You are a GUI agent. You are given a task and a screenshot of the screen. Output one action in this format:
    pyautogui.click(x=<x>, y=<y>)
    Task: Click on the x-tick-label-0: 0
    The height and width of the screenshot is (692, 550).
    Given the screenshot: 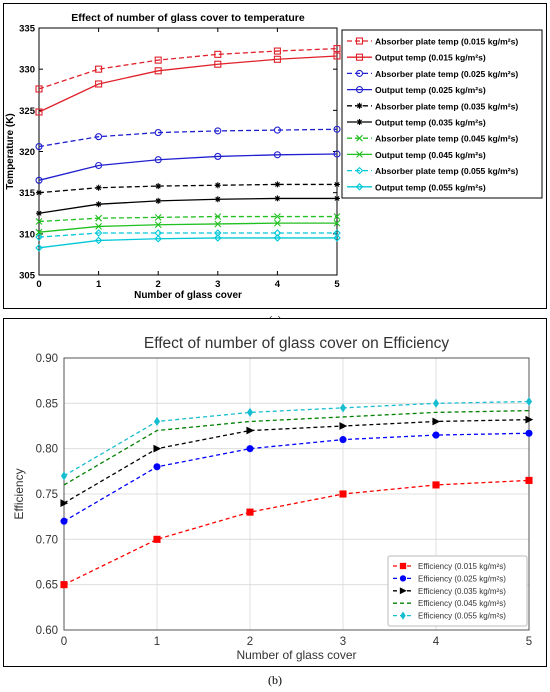 What is the action you would take?
    pyautogui.click(x=38, y=284)
    